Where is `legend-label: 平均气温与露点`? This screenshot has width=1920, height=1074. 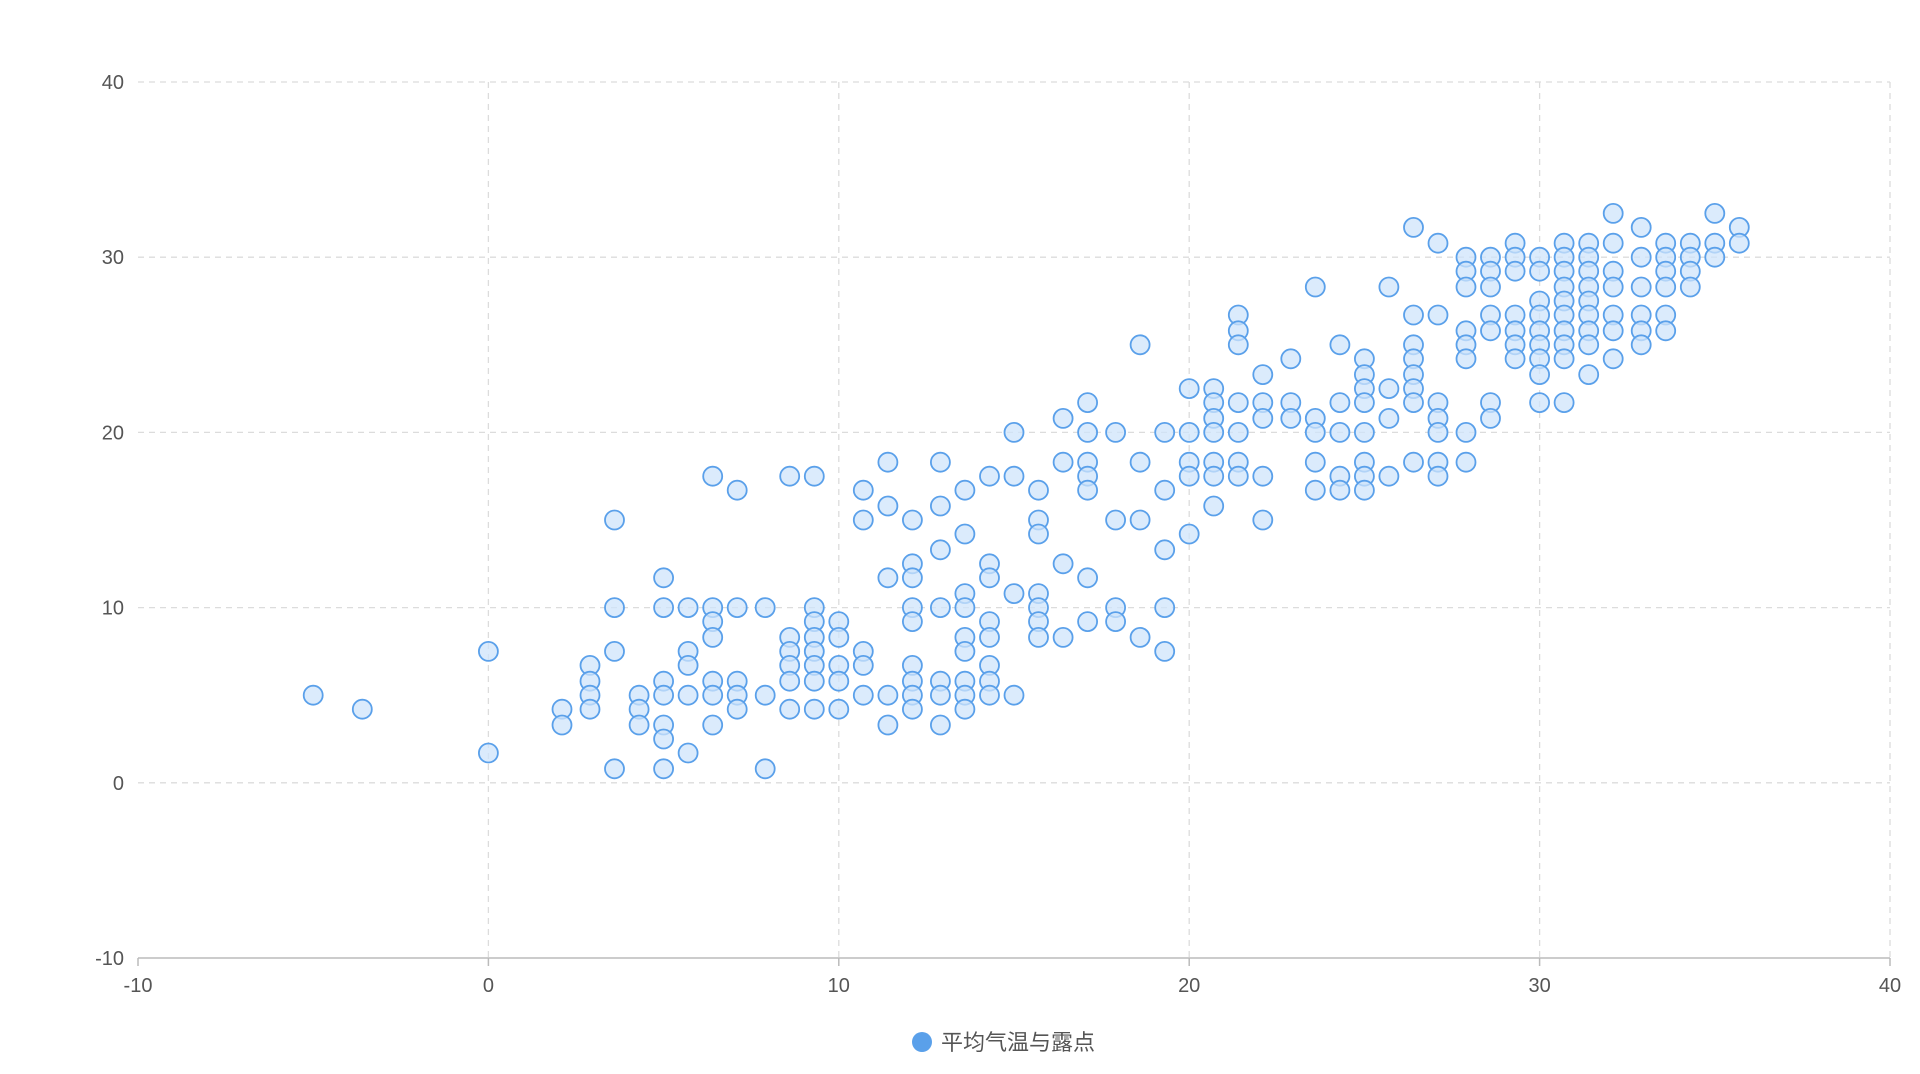
legend-label: 平均气温与露点 is located at coordinates (1018, 1043).